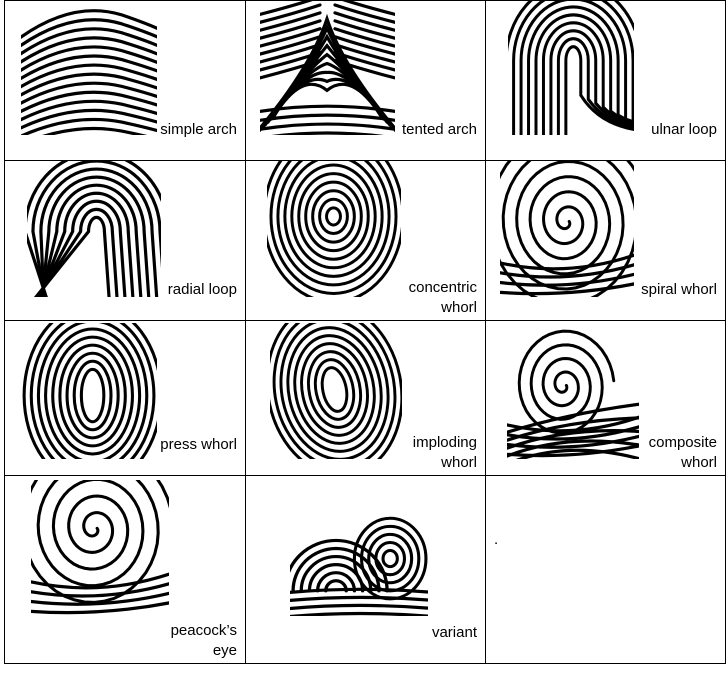 The width and height of the screenshot is (726, 689). I want to click on radial-loop-image, so click(94, 229).